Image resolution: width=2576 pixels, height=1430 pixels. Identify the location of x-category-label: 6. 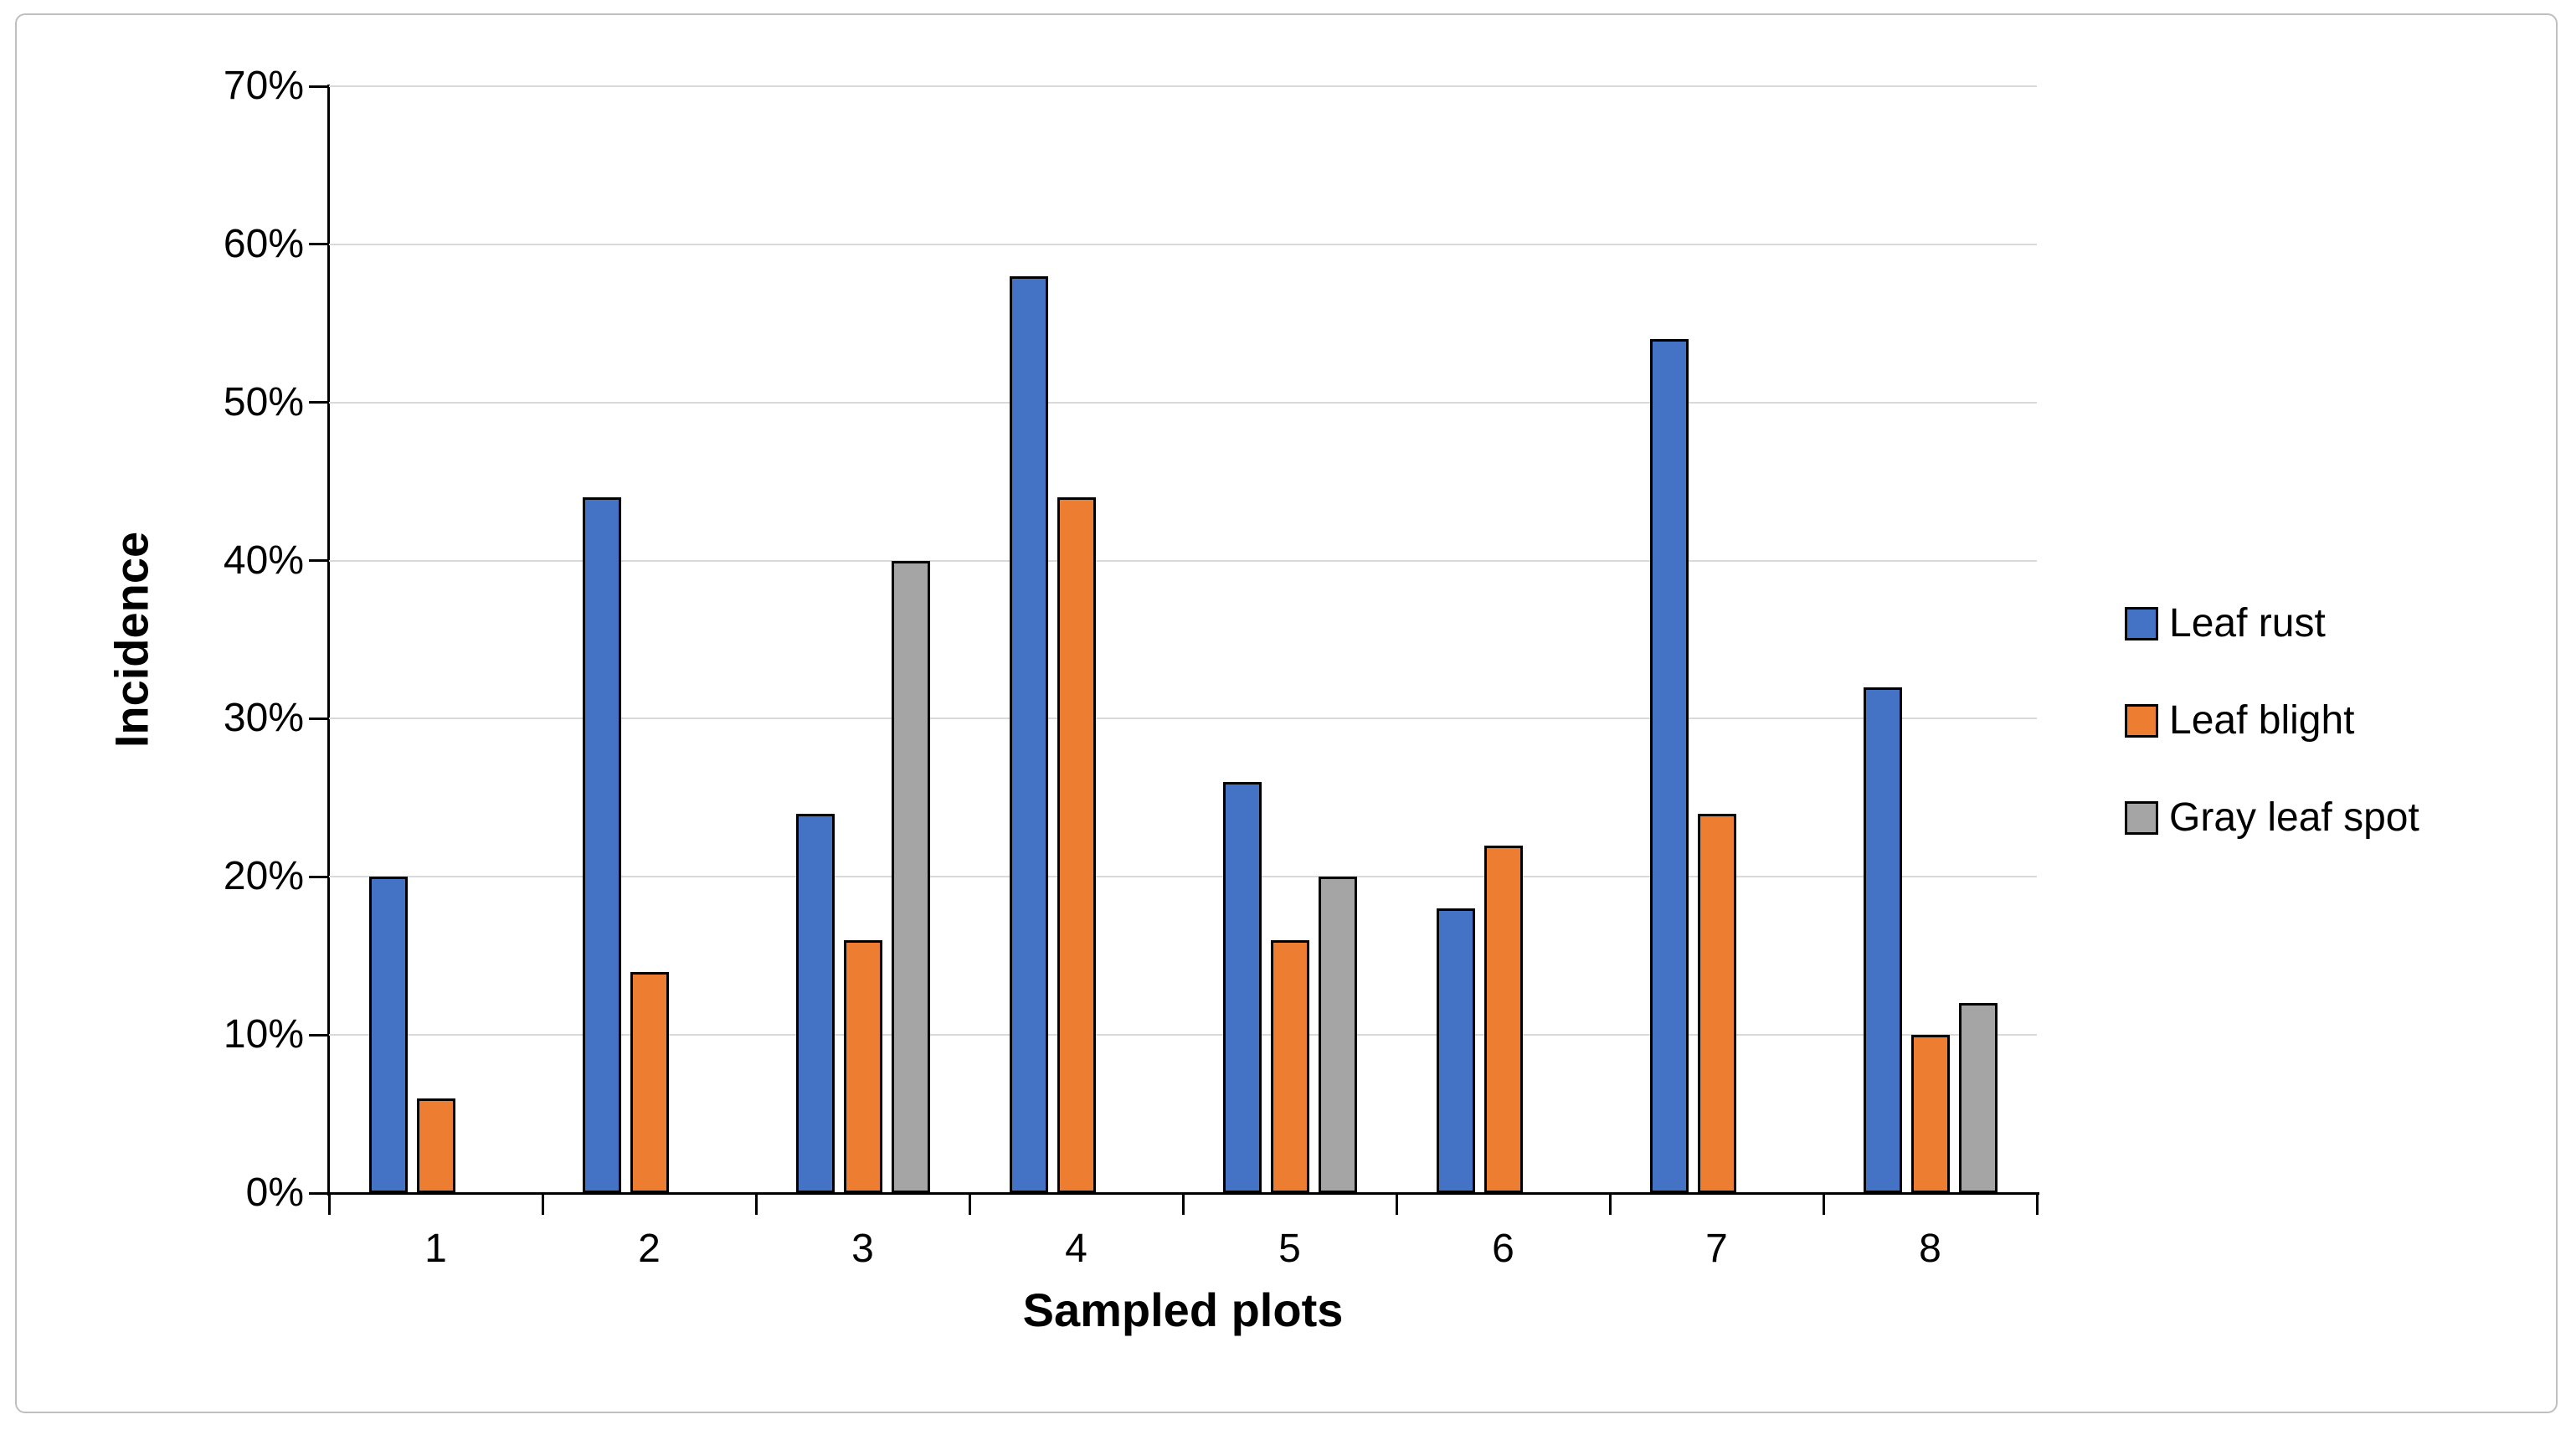
(1503, 1249).